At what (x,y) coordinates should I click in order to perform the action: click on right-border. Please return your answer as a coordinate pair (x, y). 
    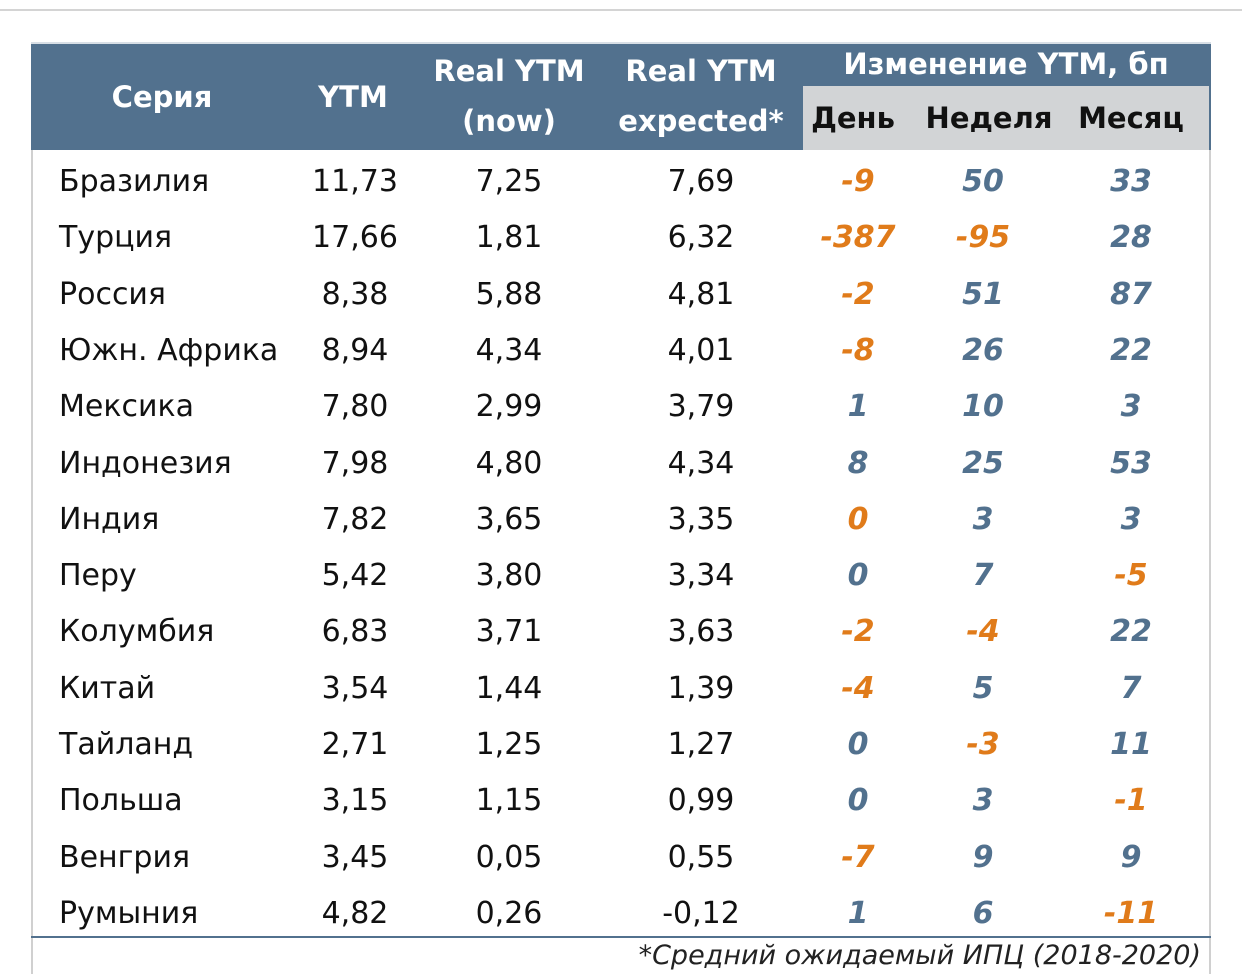
    Looking at the image, I should click on (1210, 562).